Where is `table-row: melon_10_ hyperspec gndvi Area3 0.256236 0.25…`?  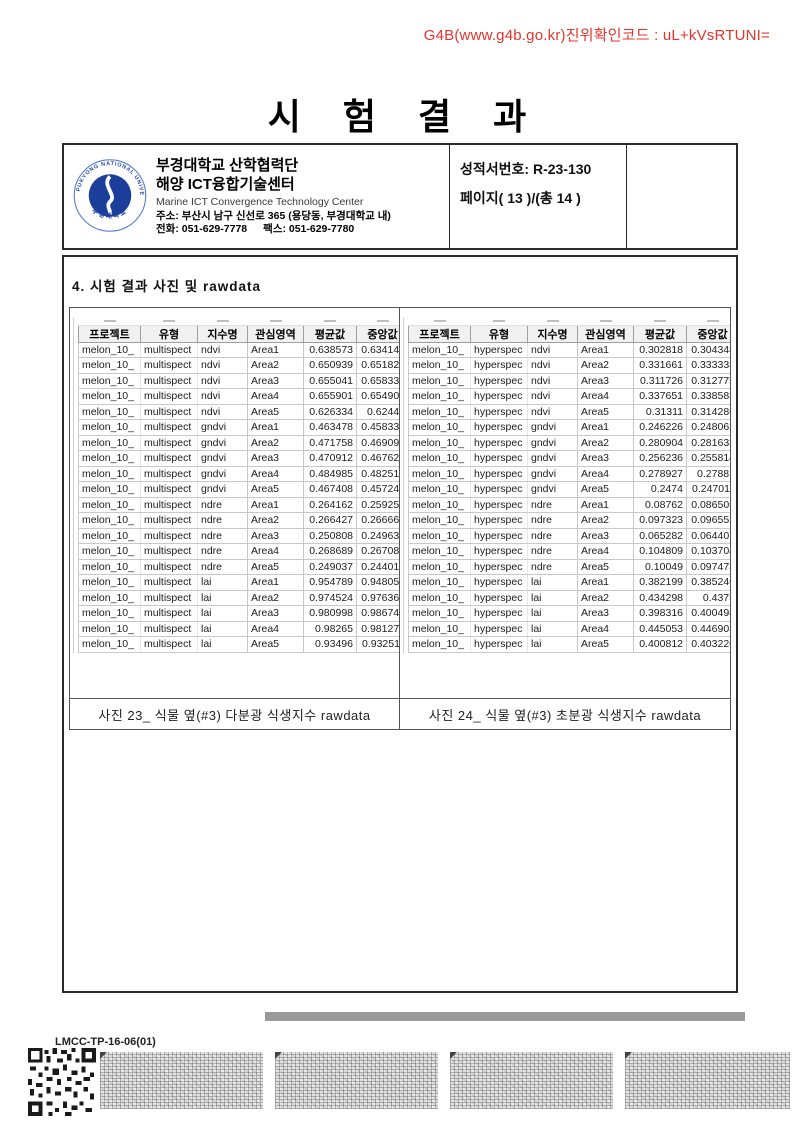 table-row: melon_10_ hyperspec gndvi Area3 0.256236 0.25… is located at coordinates (569, 458).